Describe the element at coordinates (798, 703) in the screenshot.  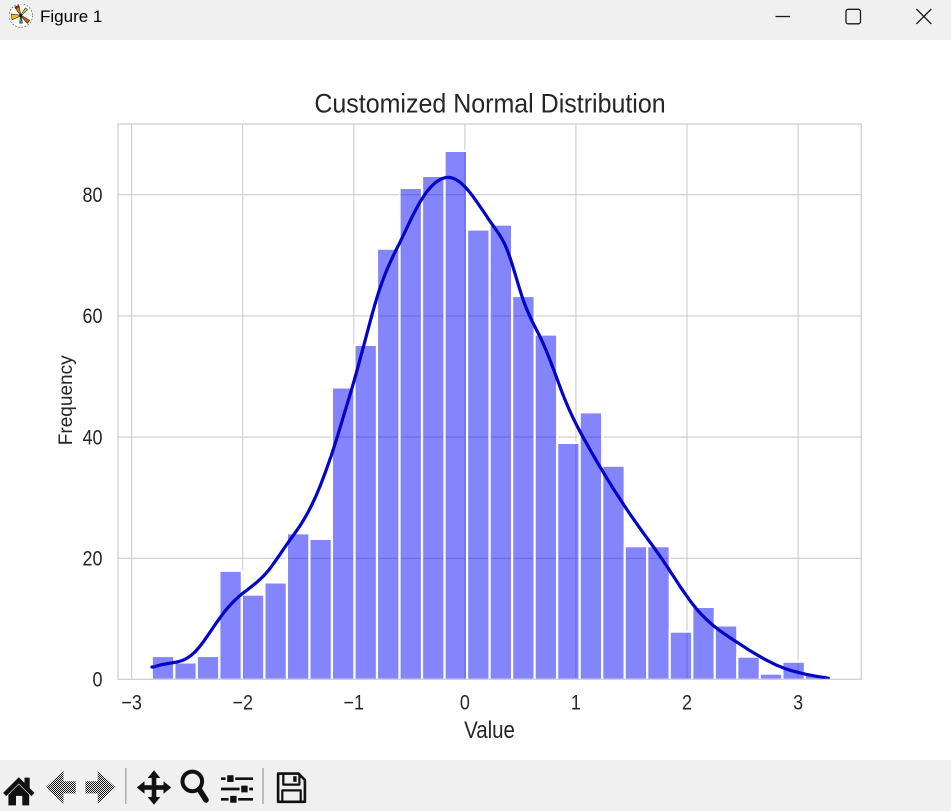
I see `svg-text: 3` at that location.